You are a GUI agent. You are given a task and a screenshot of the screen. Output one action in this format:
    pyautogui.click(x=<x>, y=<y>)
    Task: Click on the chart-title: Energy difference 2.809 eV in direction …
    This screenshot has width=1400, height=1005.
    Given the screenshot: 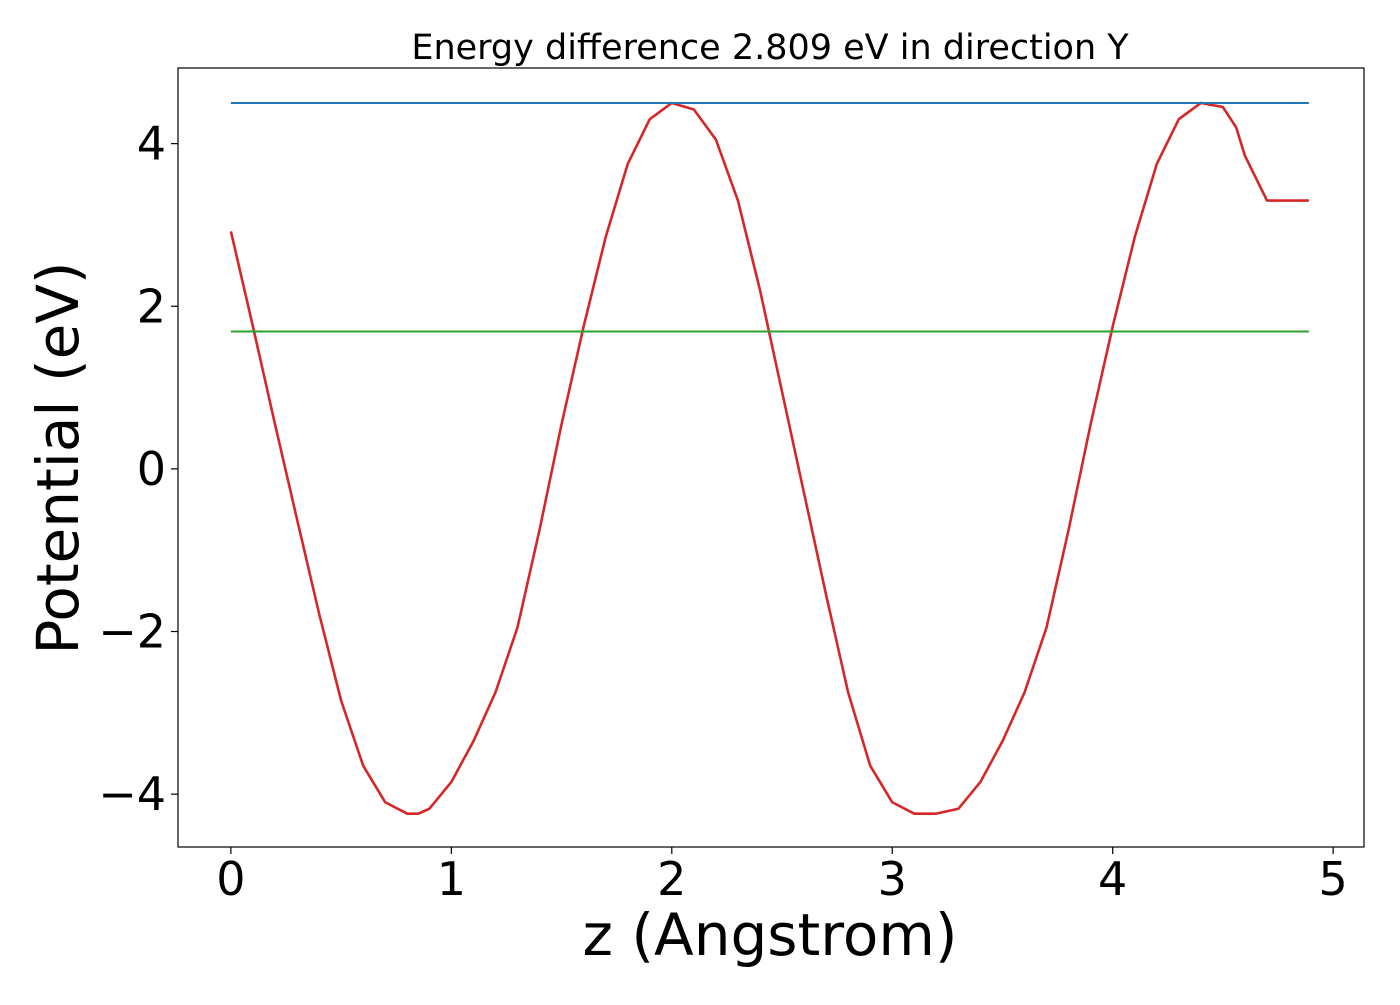 What is the action you would take?
    pyautogui.click(x=770, y=48)
    